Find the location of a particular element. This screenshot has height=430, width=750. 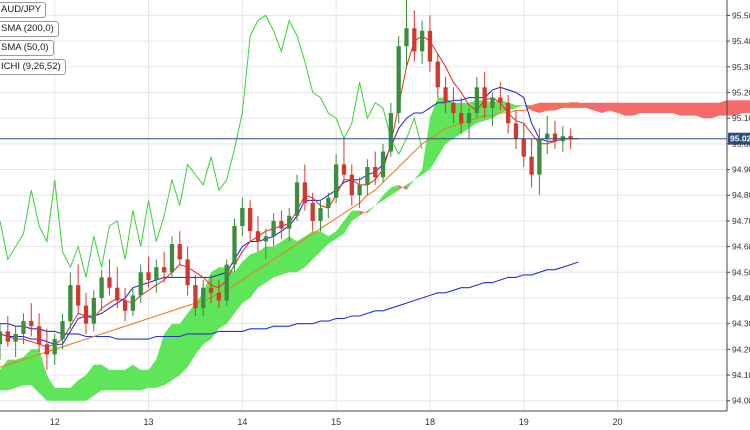

y-tick-label: 95.50 is located at coordinates (741, 15).